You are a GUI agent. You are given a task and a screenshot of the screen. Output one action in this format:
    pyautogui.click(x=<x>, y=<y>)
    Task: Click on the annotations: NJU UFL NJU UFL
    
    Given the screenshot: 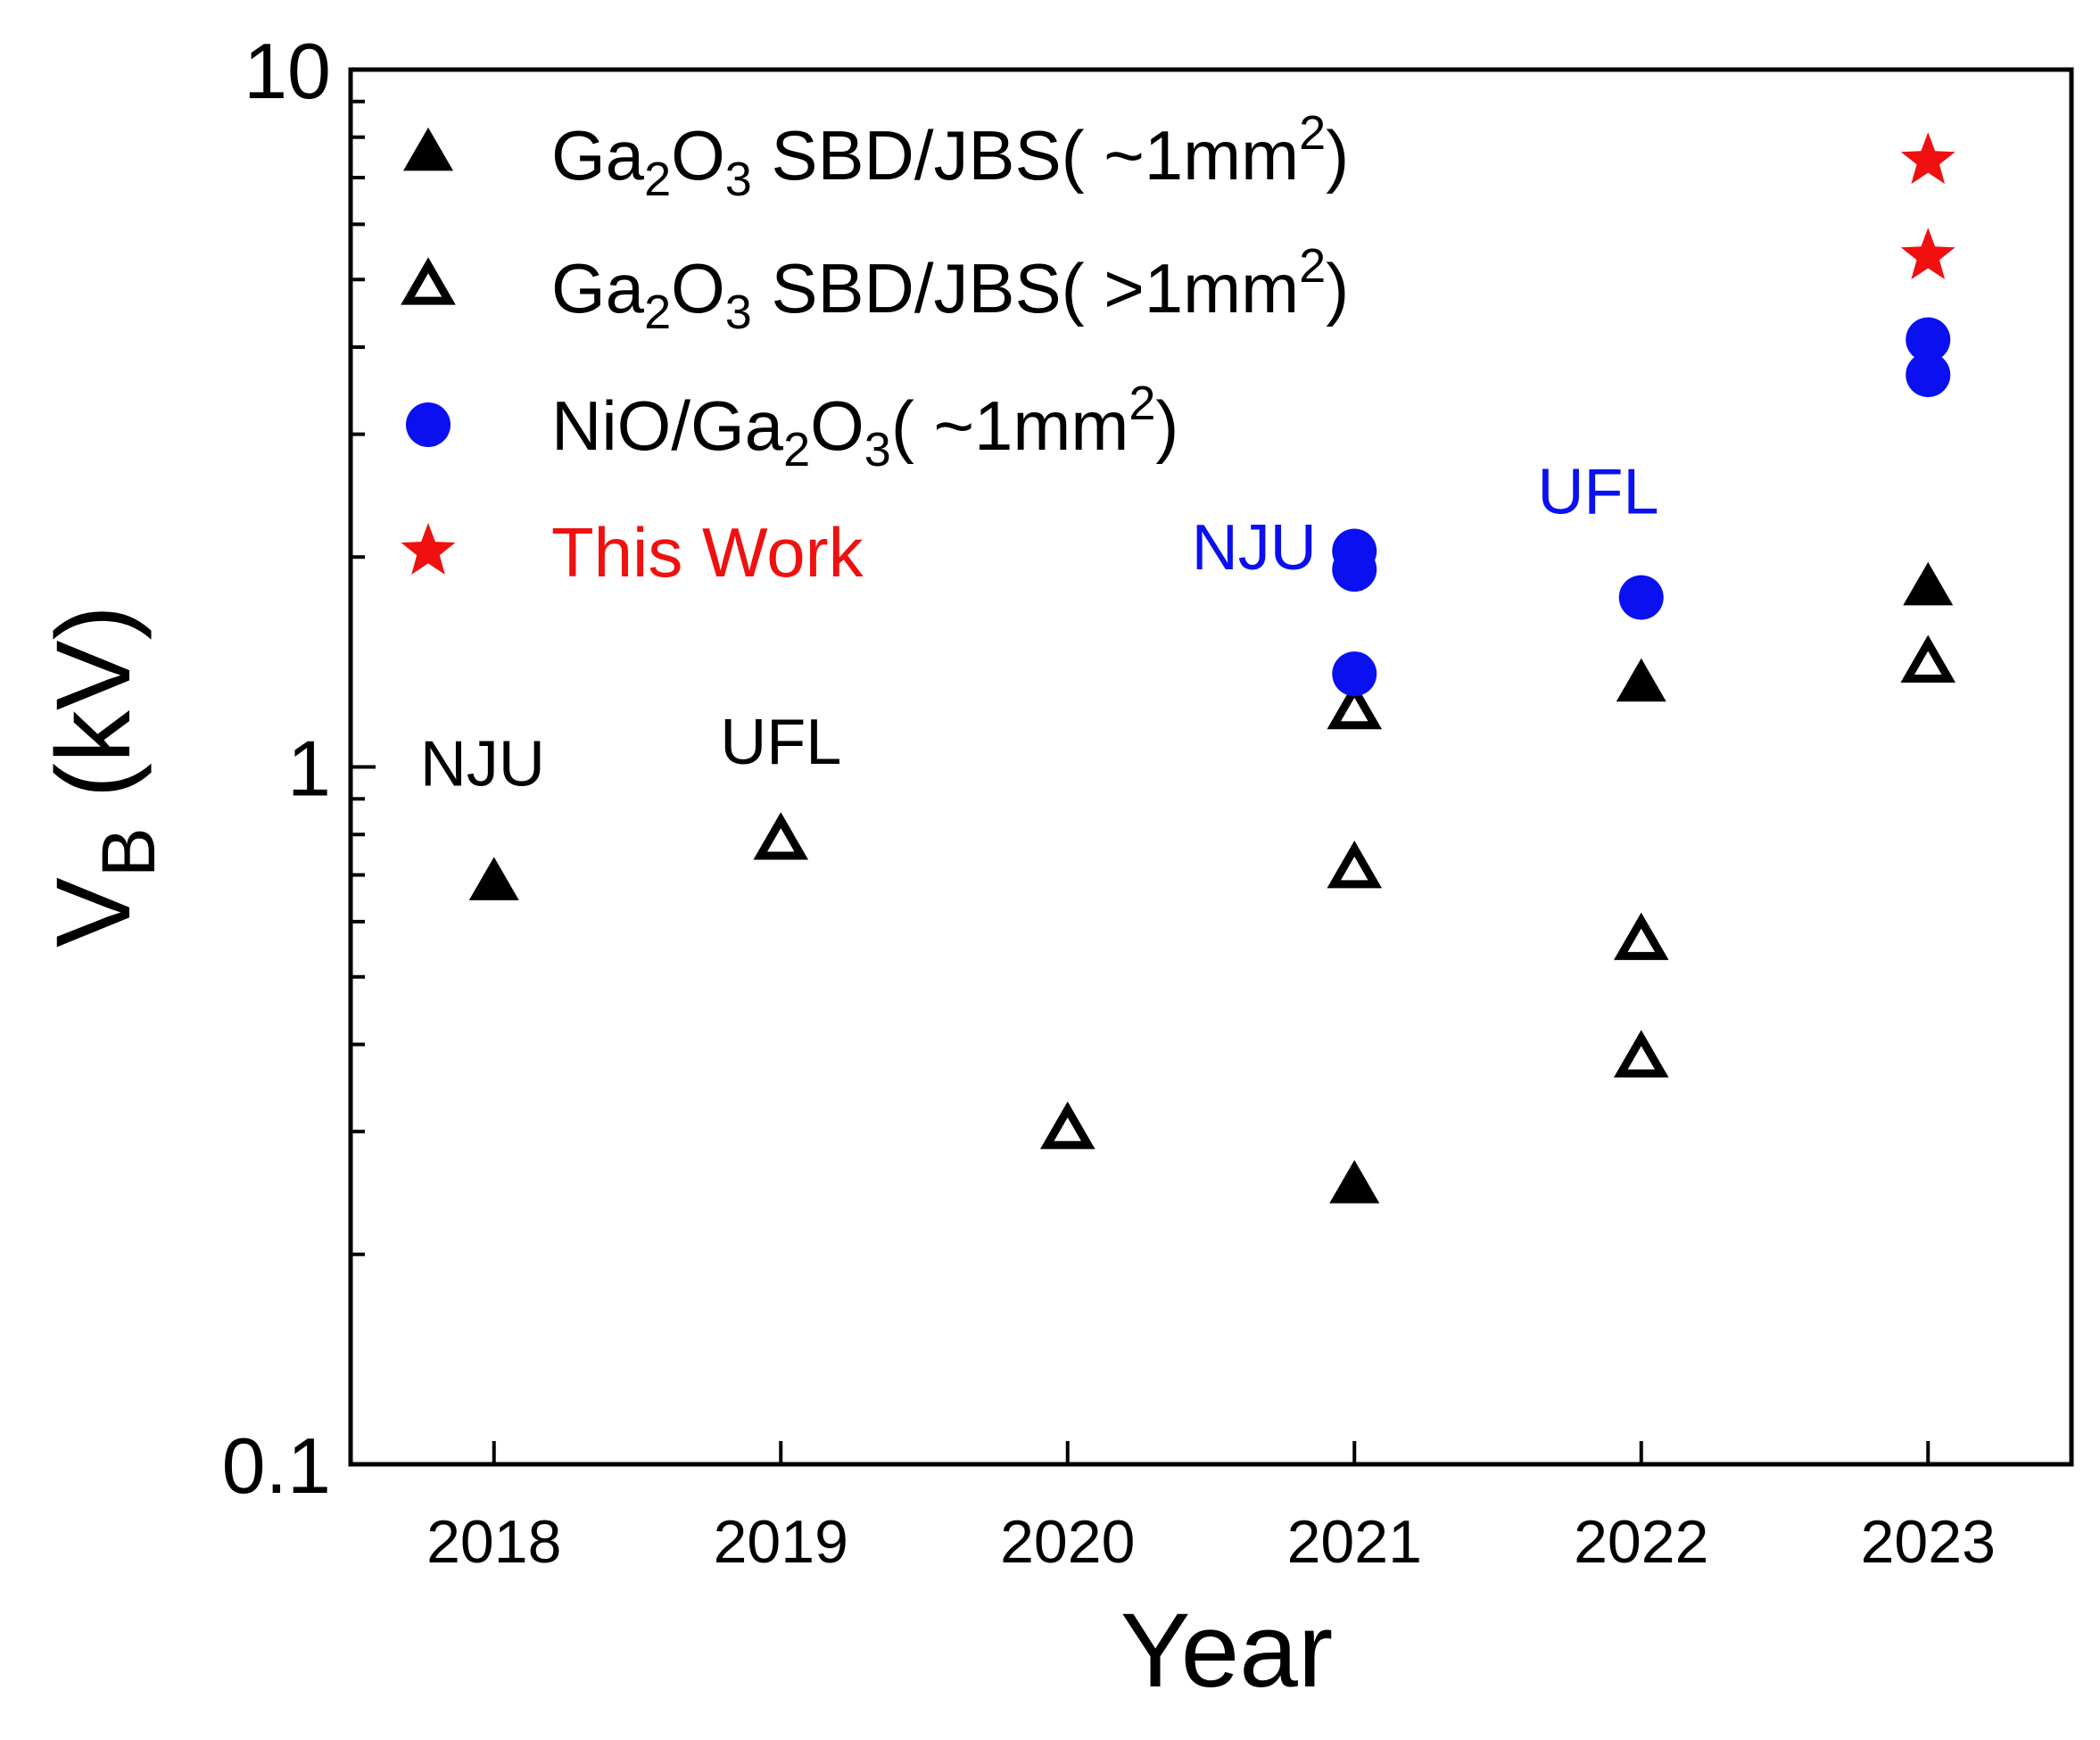 What is the action you would take?
    pyautogui.click(x=1039, y=628)
    